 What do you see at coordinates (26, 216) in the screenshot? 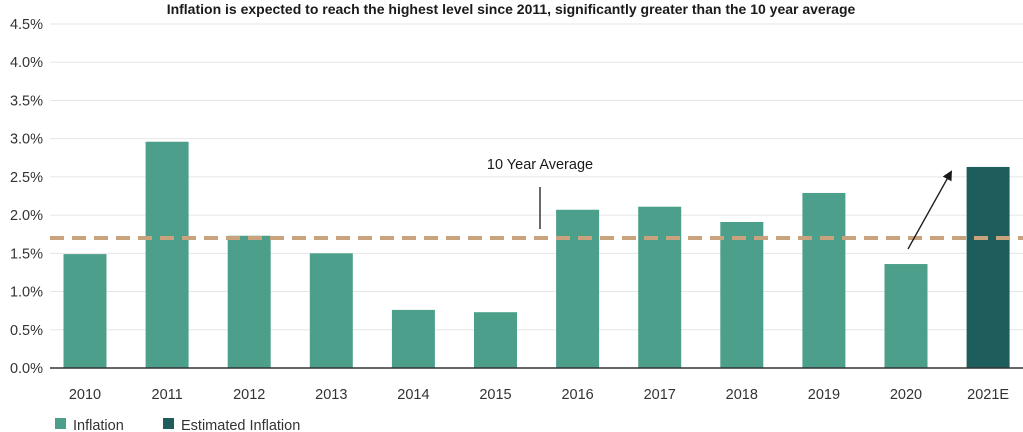
I see `y-tick-label: 2.0%` at bounding box center [26, 216].